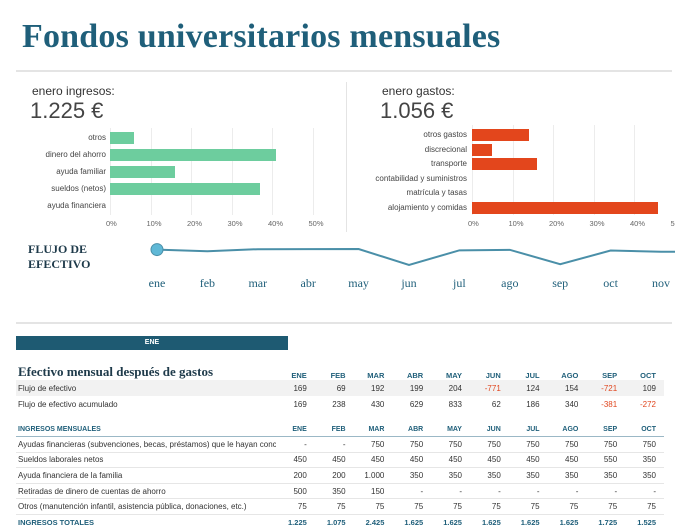 This screenshot has height=530, width=675. What do you see at coordinates (232, 171) in the screenshot?
I see `gridline` at bounding box center [232, 171].